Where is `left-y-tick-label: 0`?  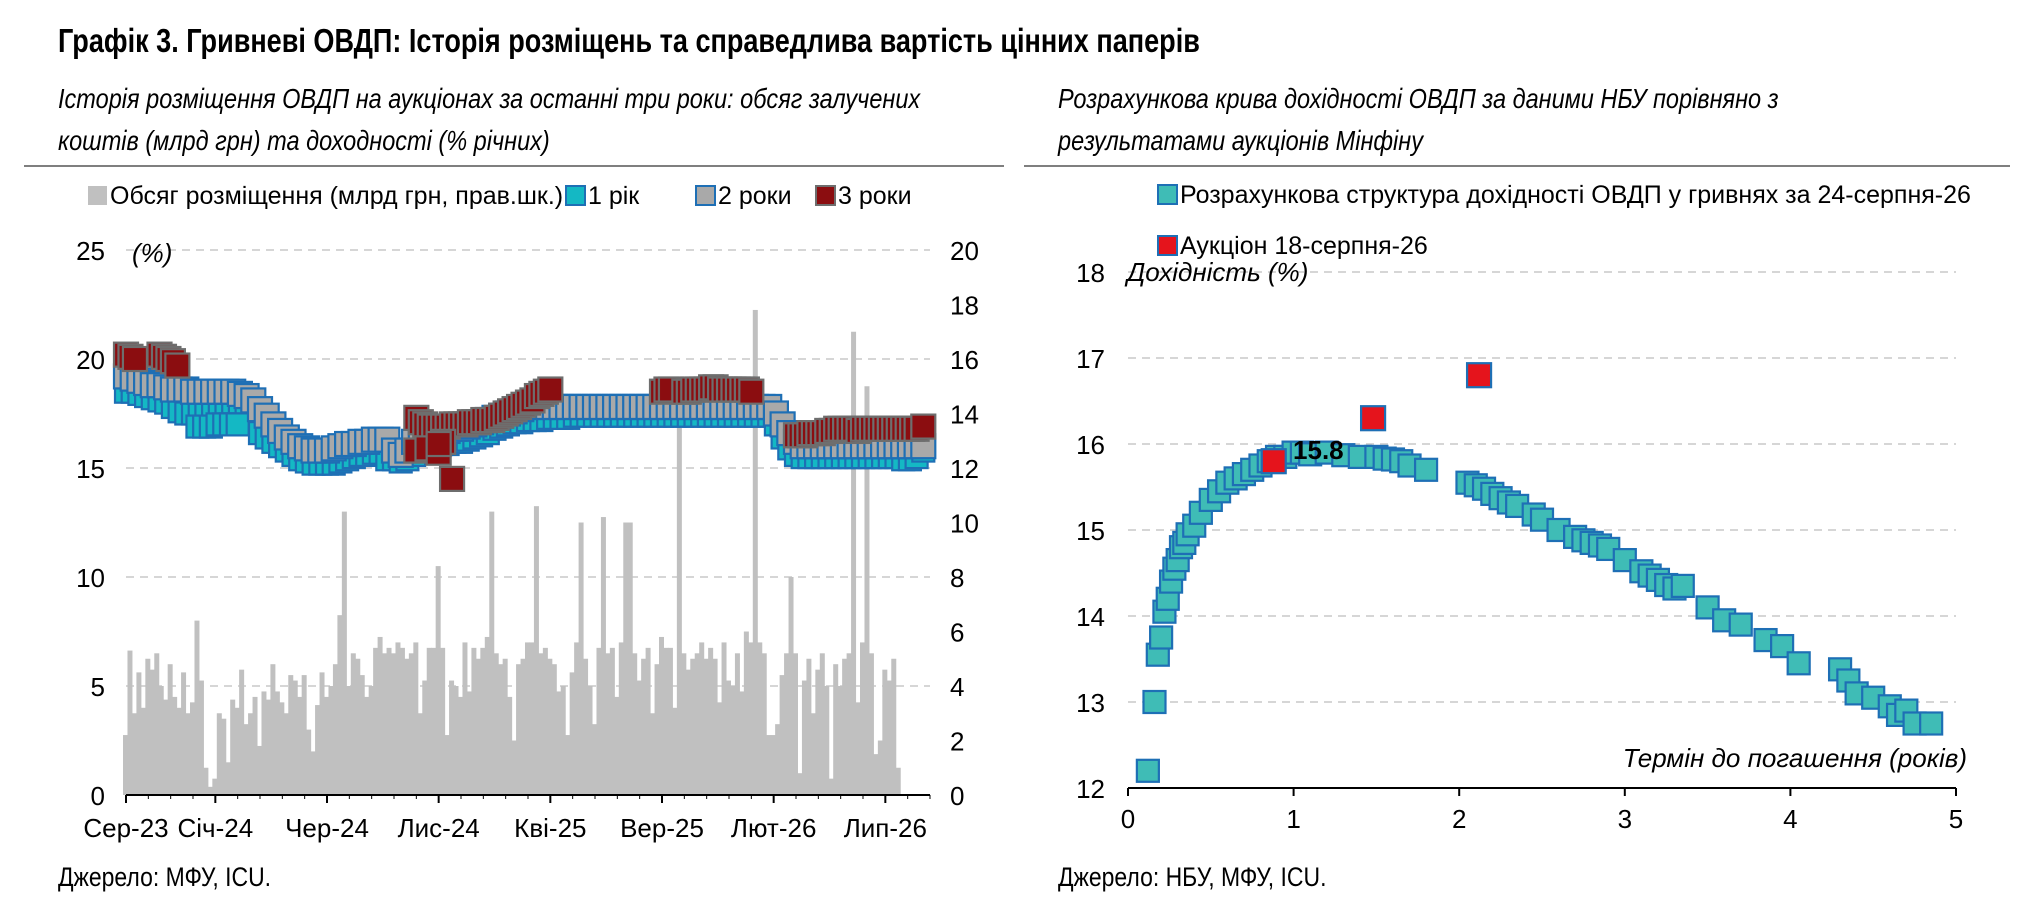 left-y-tick-label: 0 is located at coordinates (98, 796).